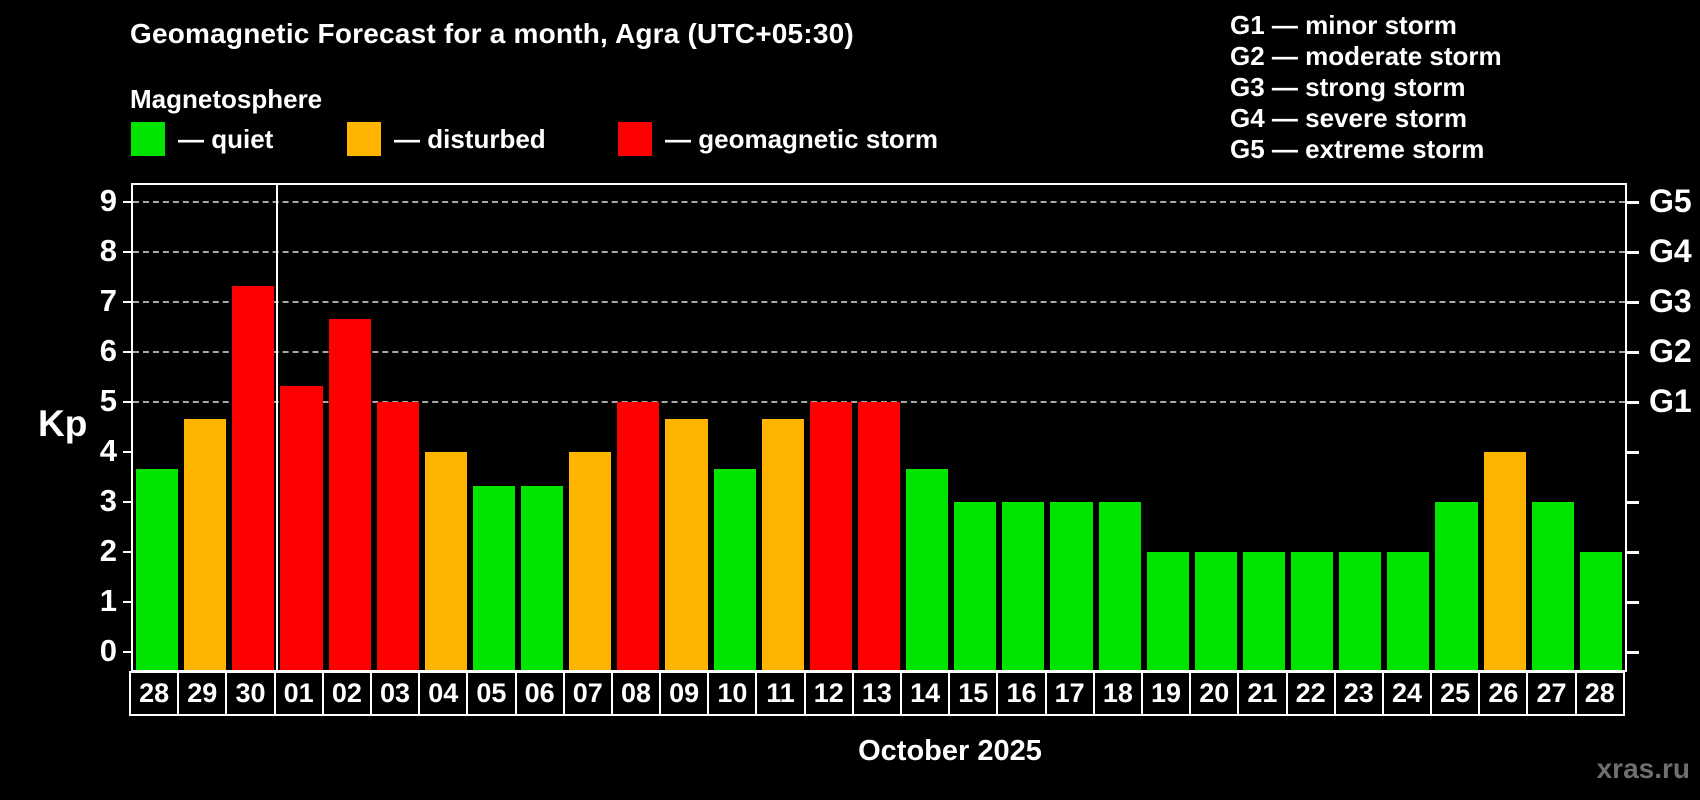 This screenshot has width=1700, height=800. Describe the element at coordinates (925, 693) in the screenshot. I see `day-label: 14` at that location.